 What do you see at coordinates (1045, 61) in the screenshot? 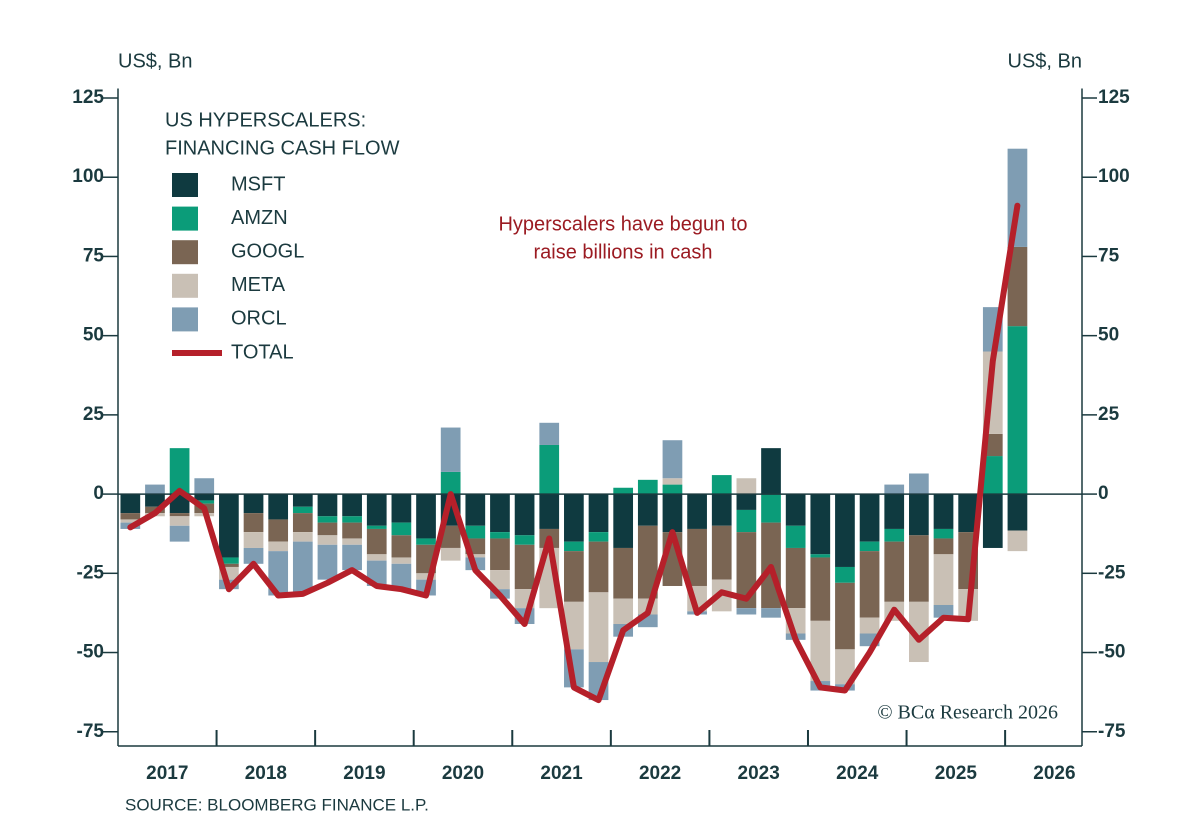
I see `y2-axis-label: US$, Bn` at bounding box center [1045, 61].